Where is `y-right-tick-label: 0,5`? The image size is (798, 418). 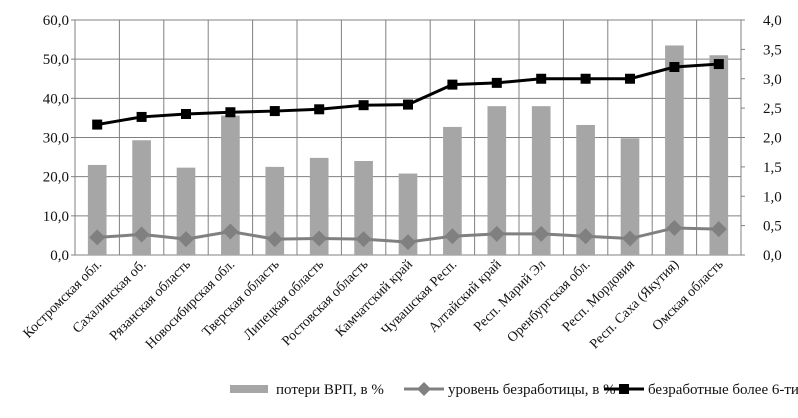
y-right-tick-label: 0,5 is located at coordinates (772, 227).